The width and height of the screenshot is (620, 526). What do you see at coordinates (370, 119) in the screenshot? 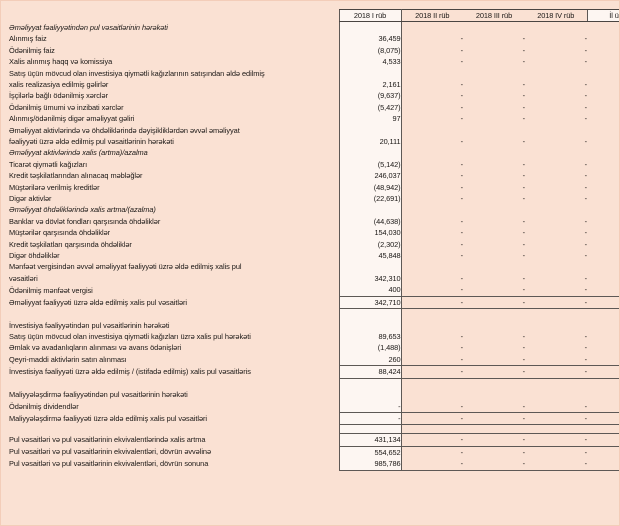
I see `cell-q1: 97` at bounding box center [370, 119].